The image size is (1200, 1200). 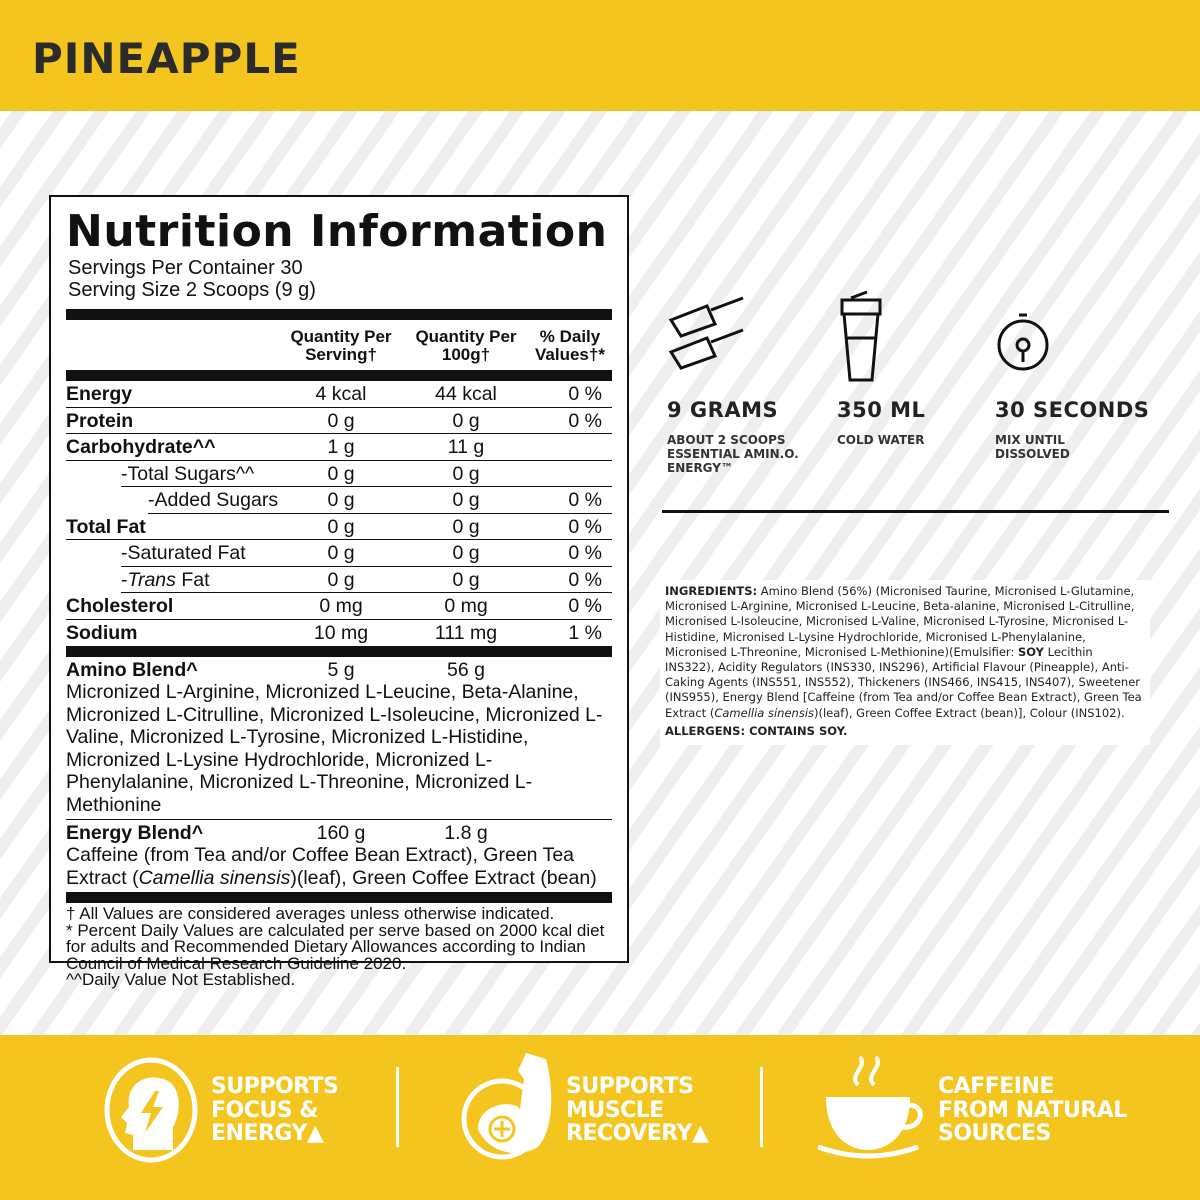 What do you see at coordinates (1031, 651) in the screenshot?
I see `soy-highlight: SOY` at bounding box center [1031, 651].